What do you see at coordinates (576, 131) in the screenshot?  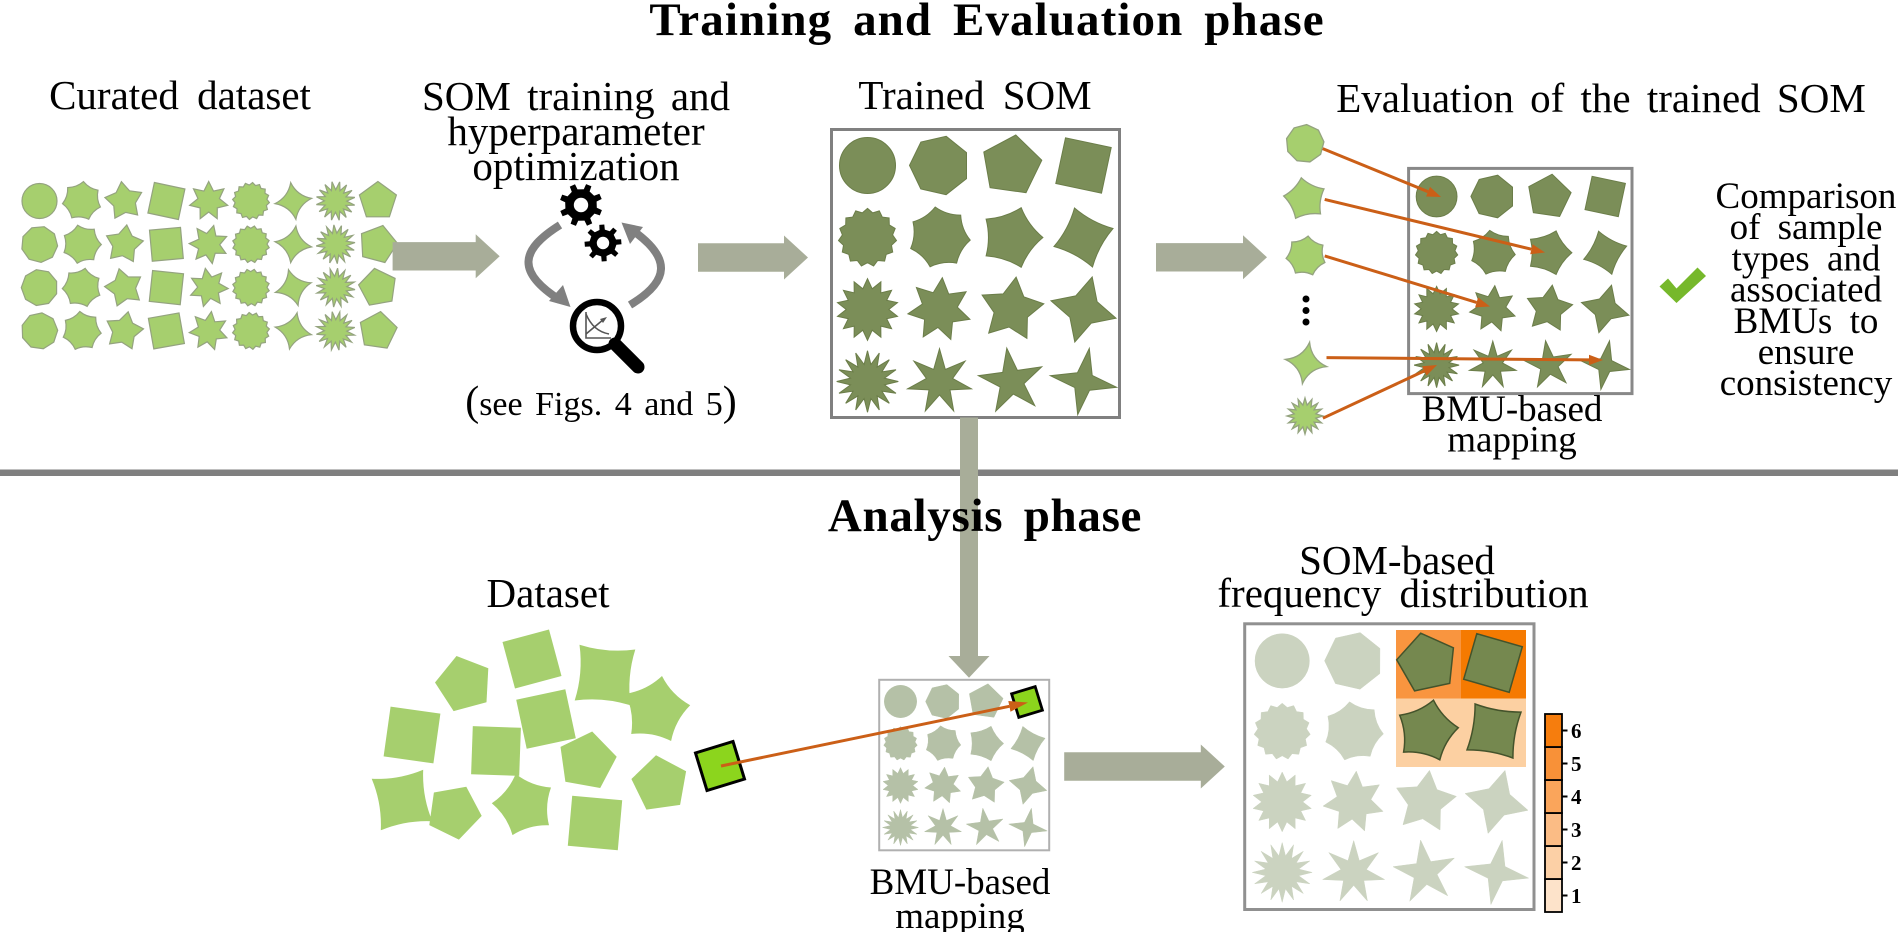 I see `svg-text: hyperparameter` at bounding box center [576, 131].